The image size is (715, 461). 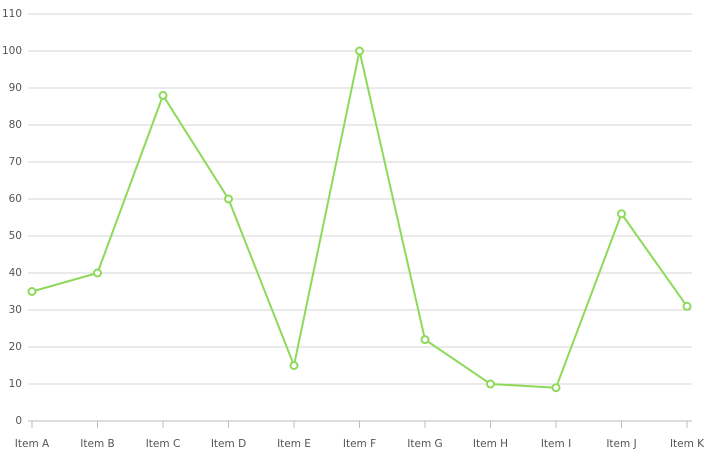 I want to click on y-tick-label: 110, so click(x=12, y=14).